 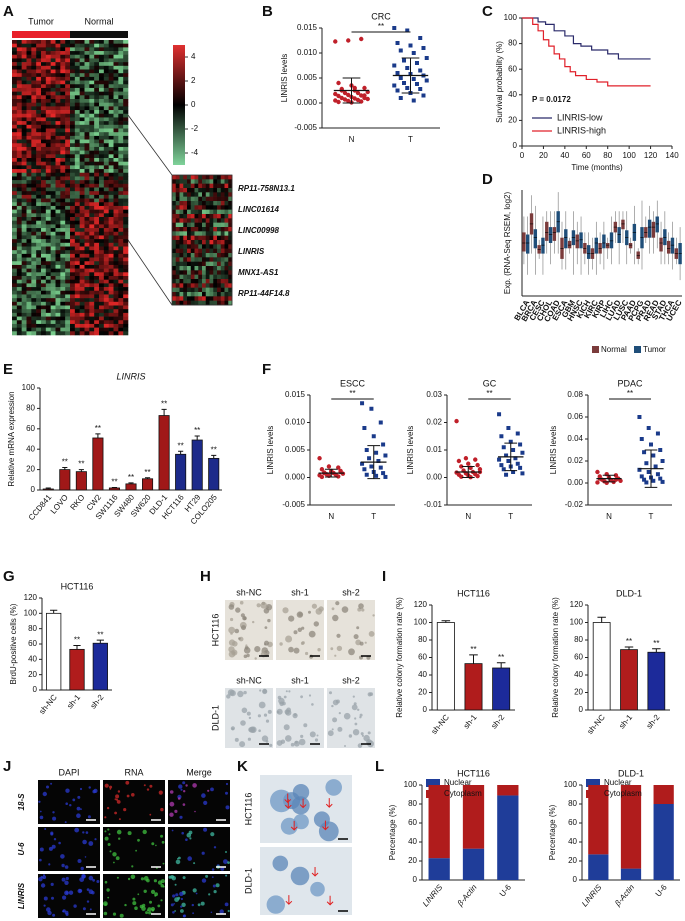 What do you see at coordinates (412, 860) in the screenshot?
I see `y-tick-label: 20` at bounding box center [412, 860].